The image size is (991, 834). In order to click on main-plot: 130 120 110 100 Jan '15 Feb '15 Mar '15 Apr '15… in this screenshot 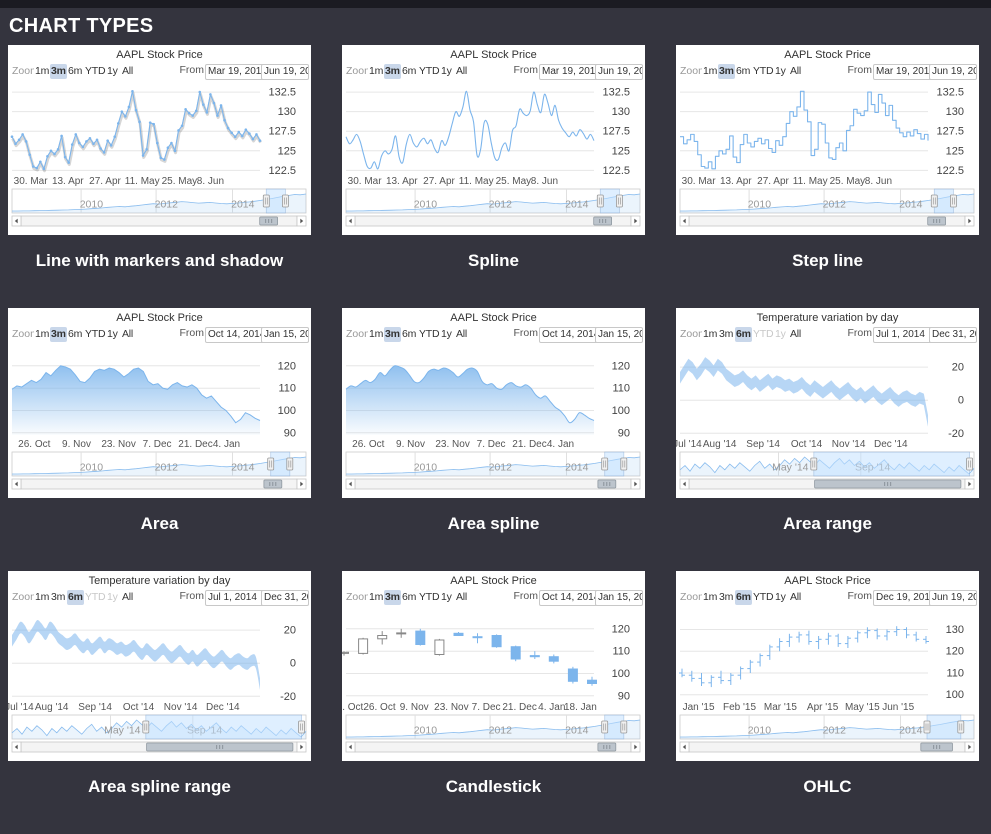, I will do `click(827, 661)`.